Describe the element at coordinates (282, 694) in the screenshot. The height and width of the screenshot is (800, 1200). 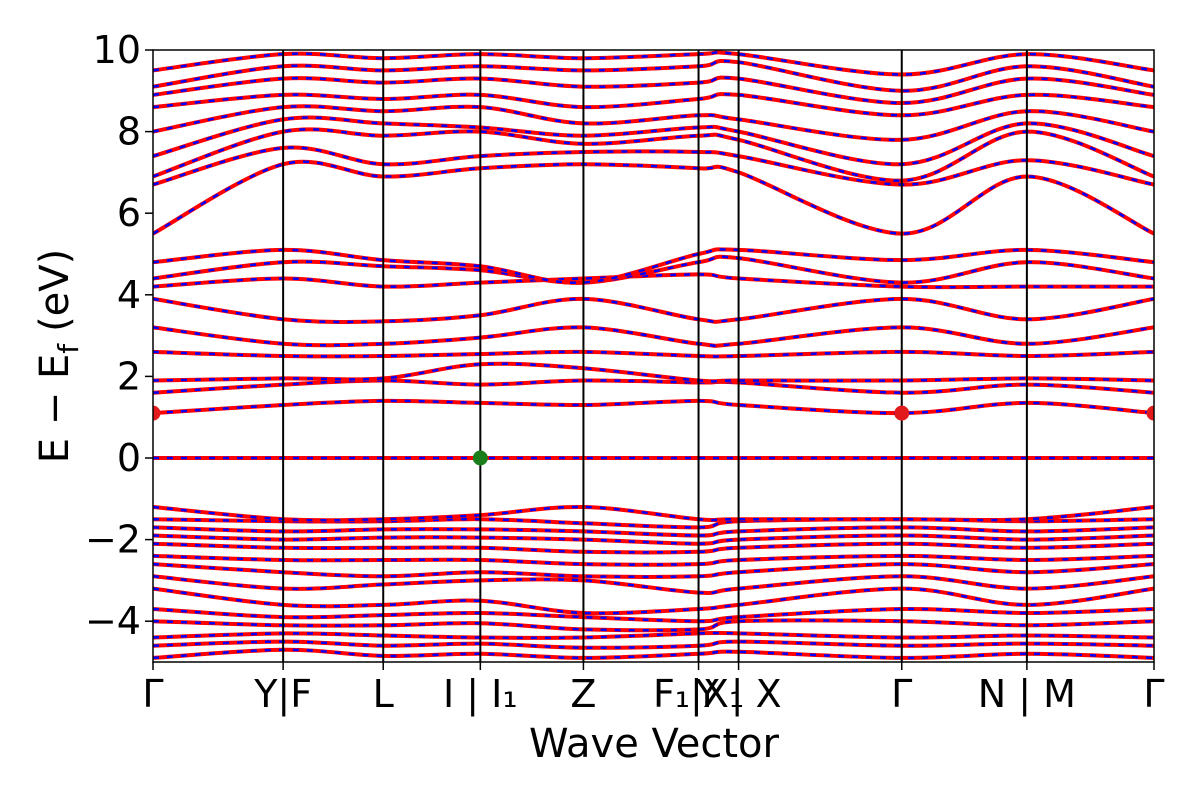
I see `x-tick-label: Y|F` at that location.